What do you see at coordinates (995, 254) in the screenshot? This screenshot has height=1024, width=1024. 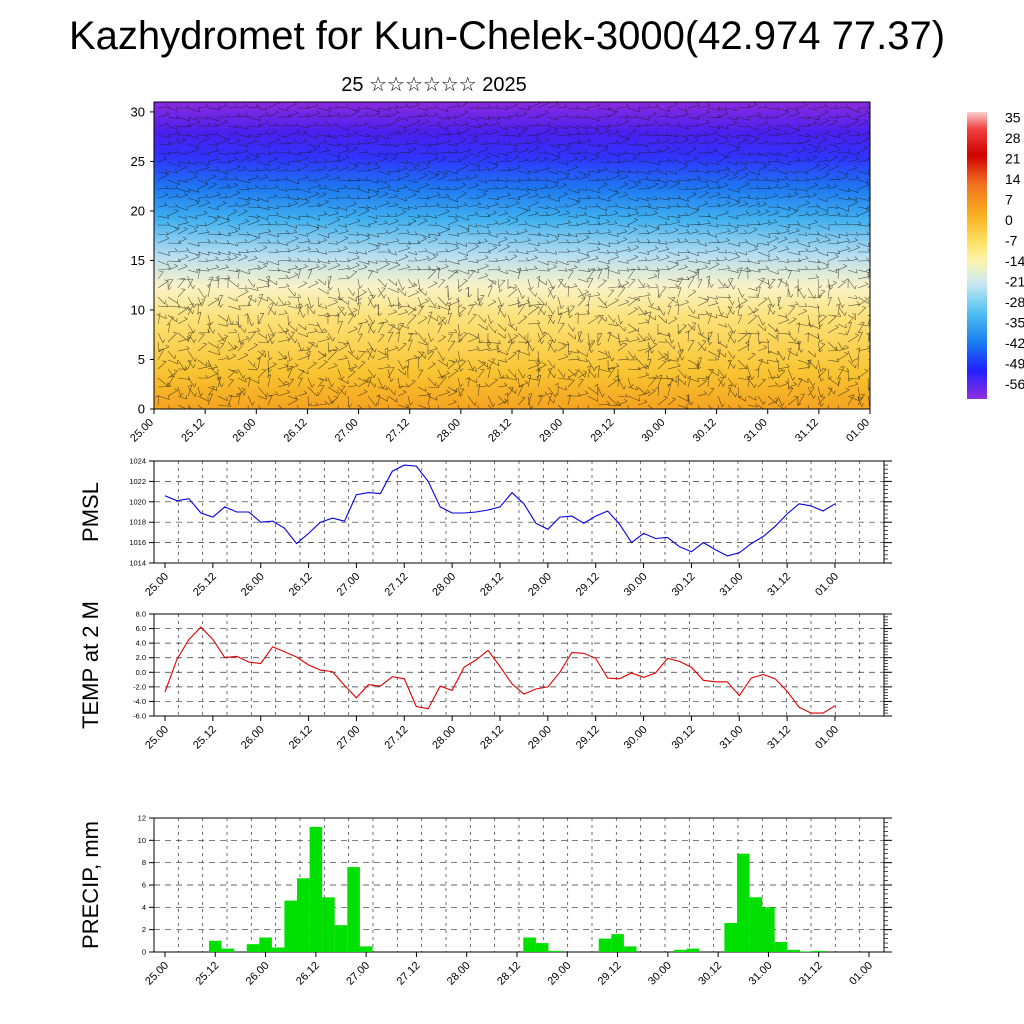 I see `colorbar: 35 28 21 14 7 0 -7 -14 -21 -28 -35 -42 -49 -56` at bounding box center [995, 254].